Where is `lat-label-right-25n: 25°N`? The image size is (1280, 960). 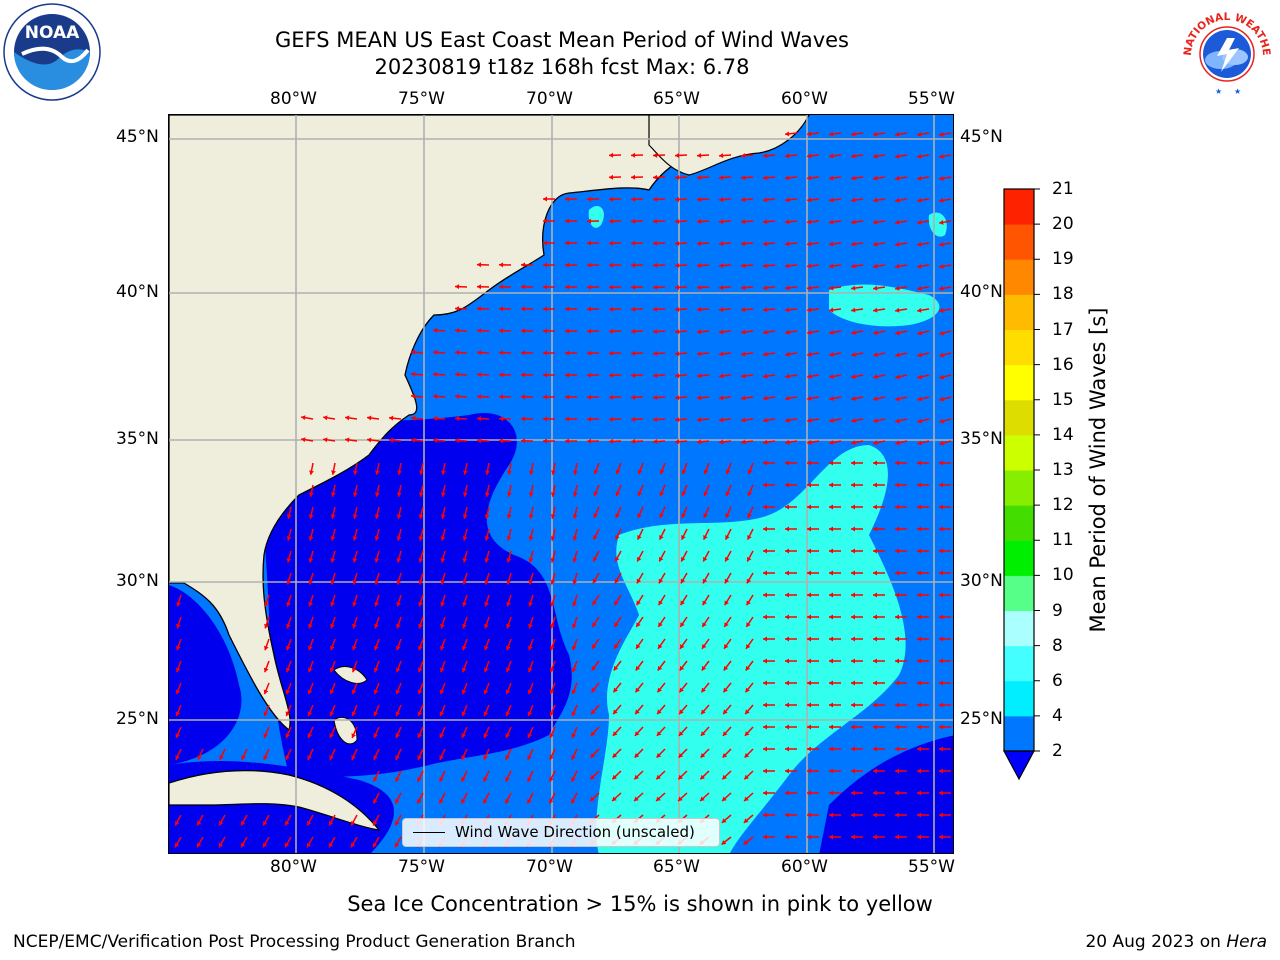
lat-label-right-25n: 25°N is located at coordinates (981, 719).